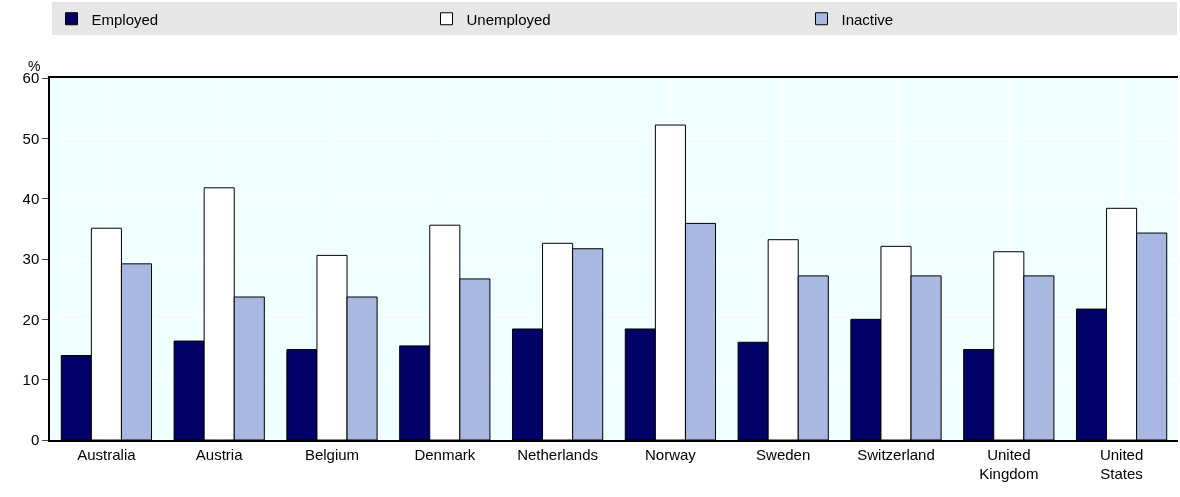 The width and height of the screenshot is (1180, 497). I want to click on y-tick-label: 20, so click(31, 319).